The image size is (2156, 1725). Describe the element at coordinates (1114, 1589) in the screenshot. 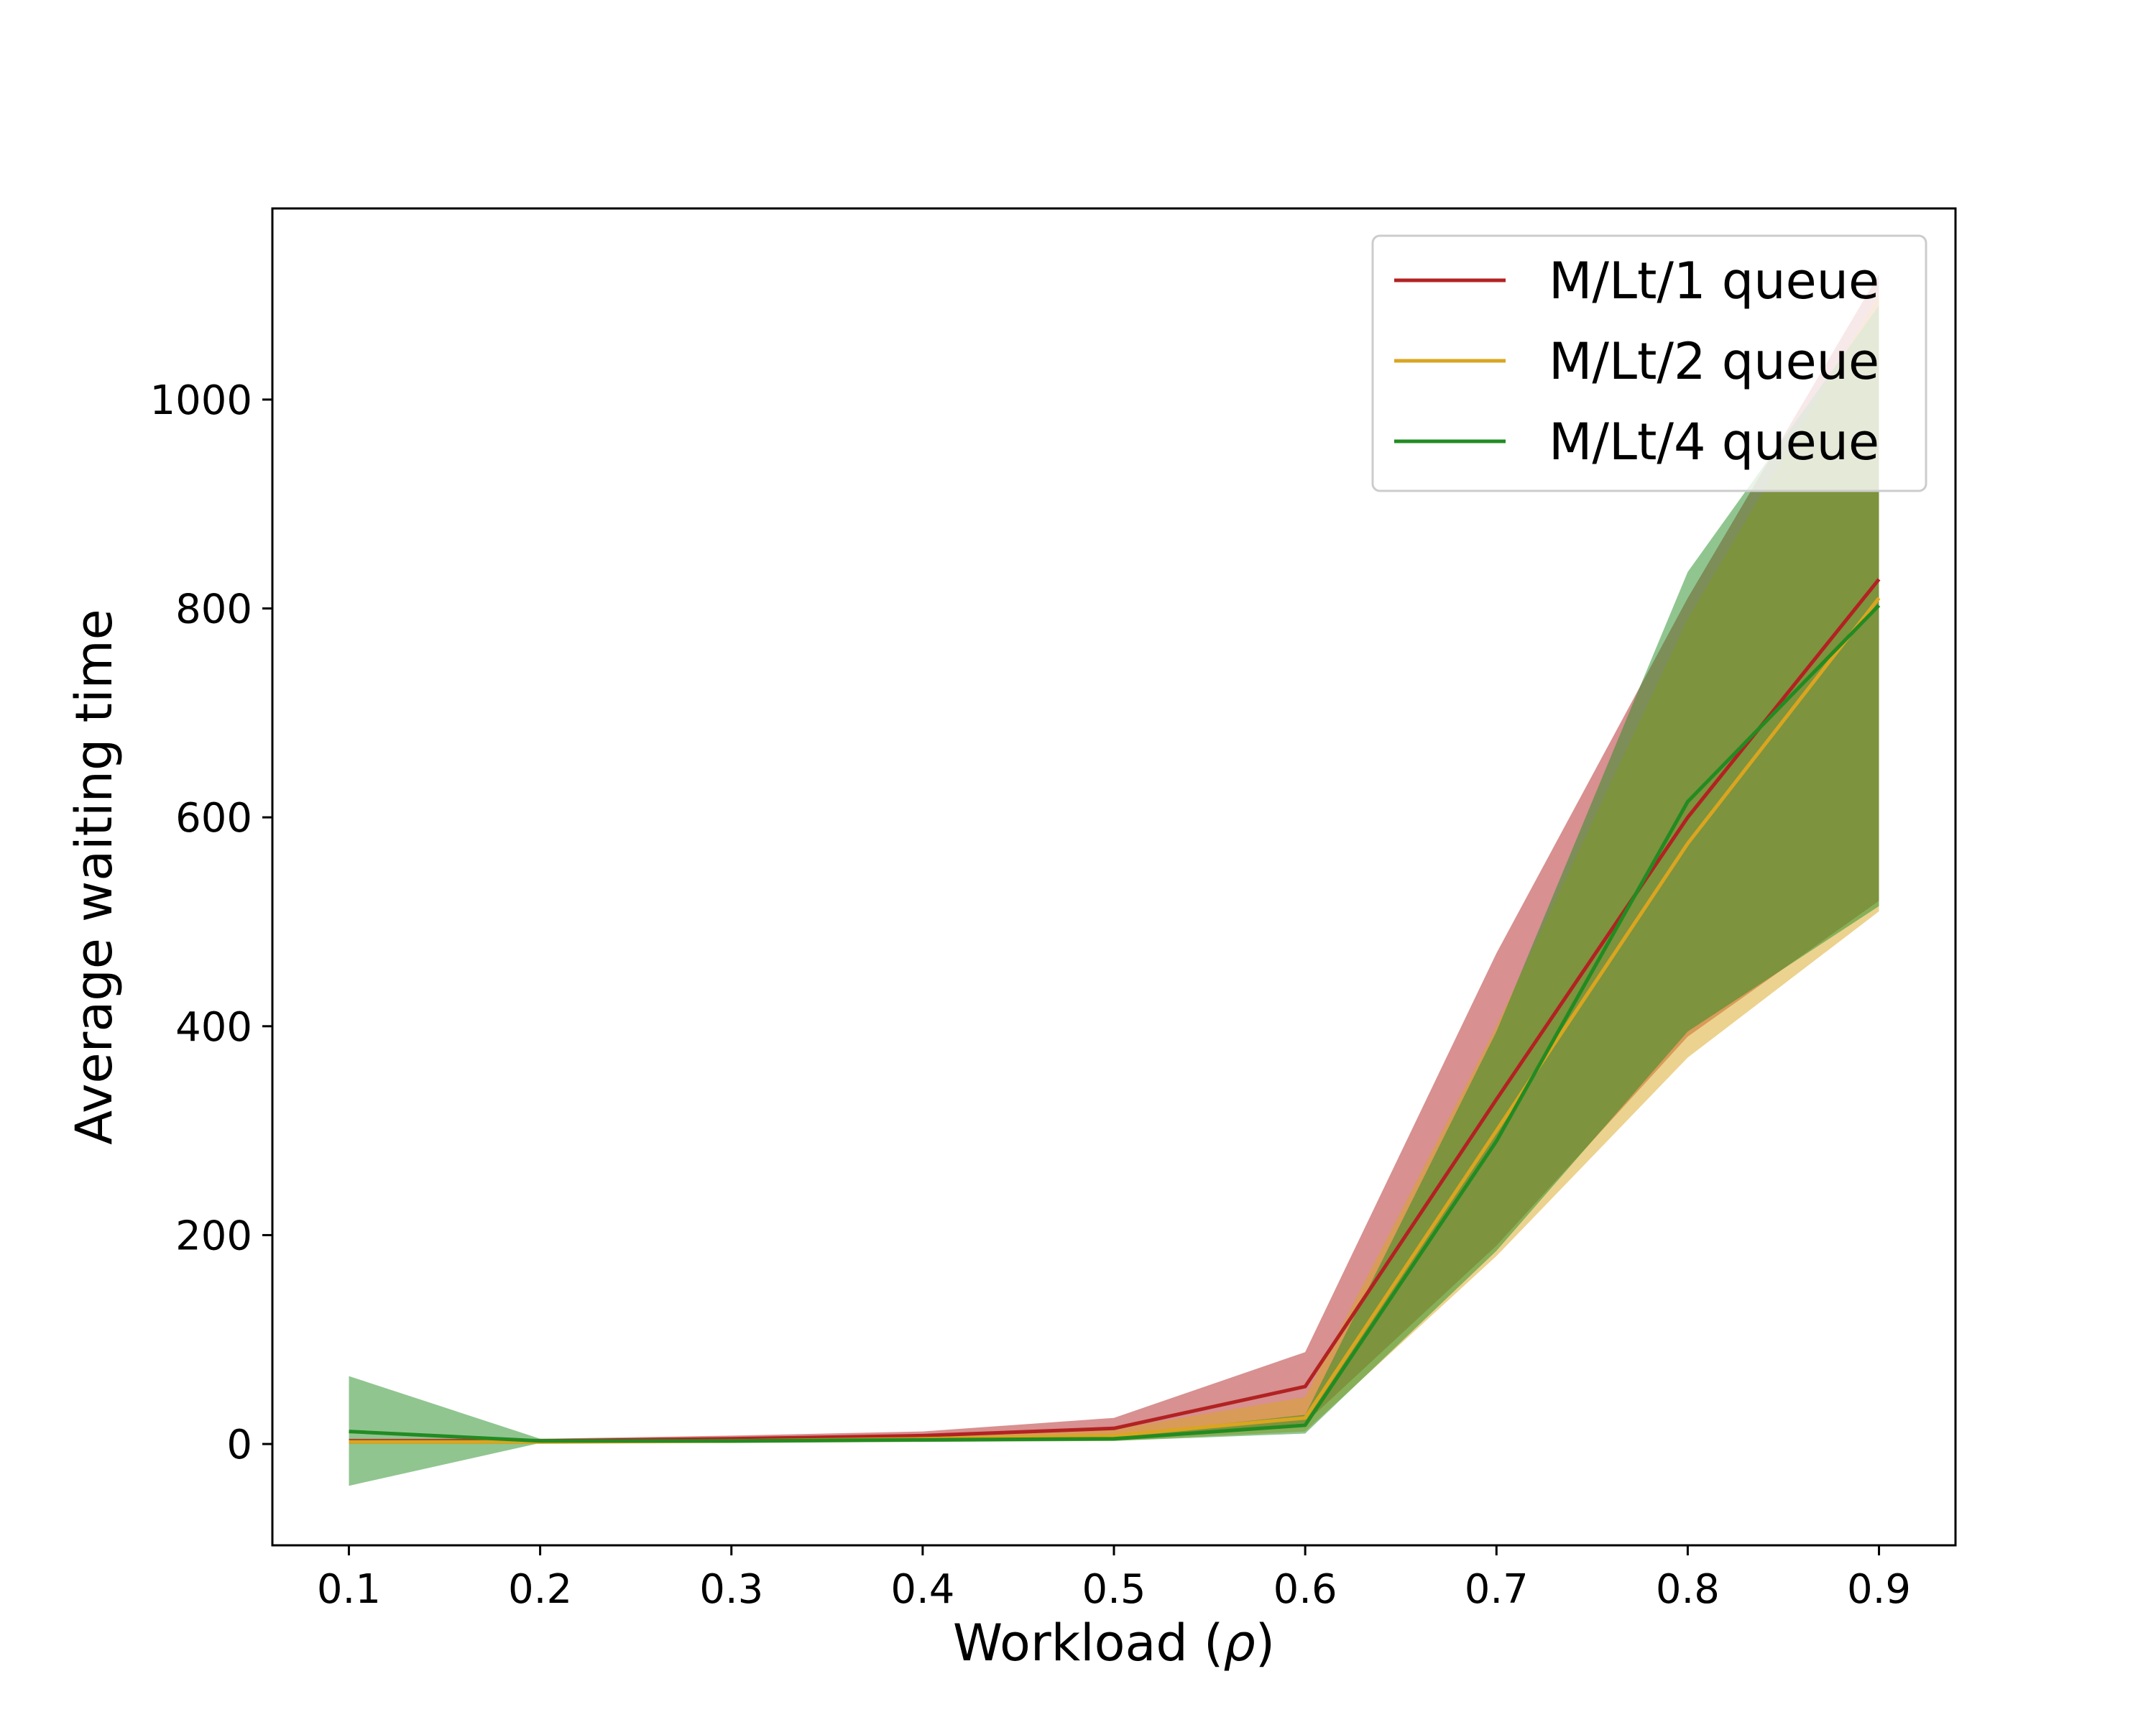

I see `x-tick-label: 0.5` at that location.